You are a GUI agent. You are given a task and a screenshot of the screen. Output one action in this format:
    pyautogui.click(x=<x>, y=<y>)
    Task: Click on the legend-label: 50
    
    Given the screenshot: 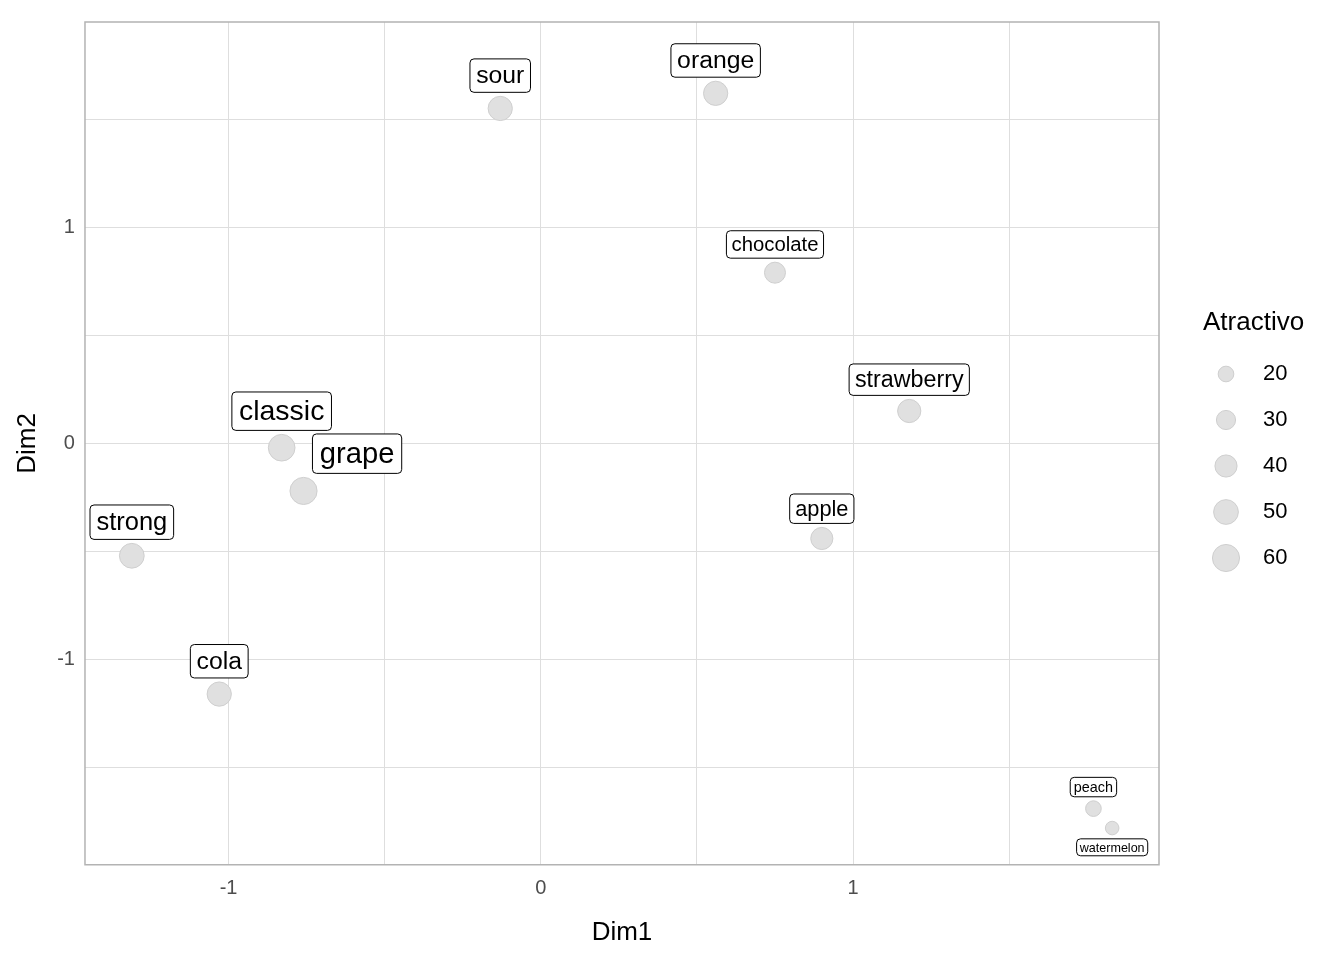 What is the action you would take?
    pyautogui.click(x=1275, y=511)
    